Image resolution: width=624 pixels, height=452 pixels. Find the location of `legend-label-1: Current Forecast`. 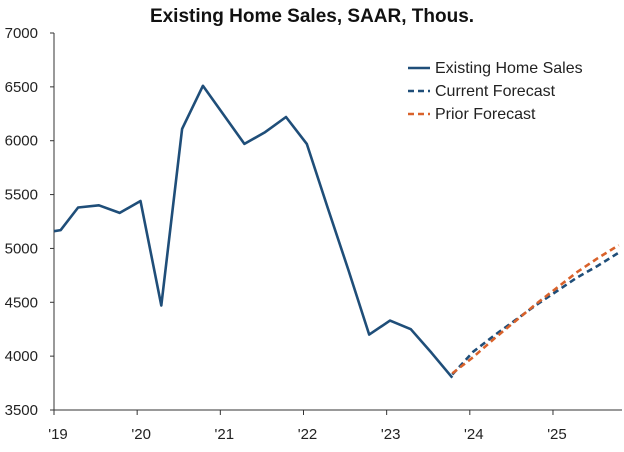

legend-label-1: Current Forecast is located at coordinates (495, 91).